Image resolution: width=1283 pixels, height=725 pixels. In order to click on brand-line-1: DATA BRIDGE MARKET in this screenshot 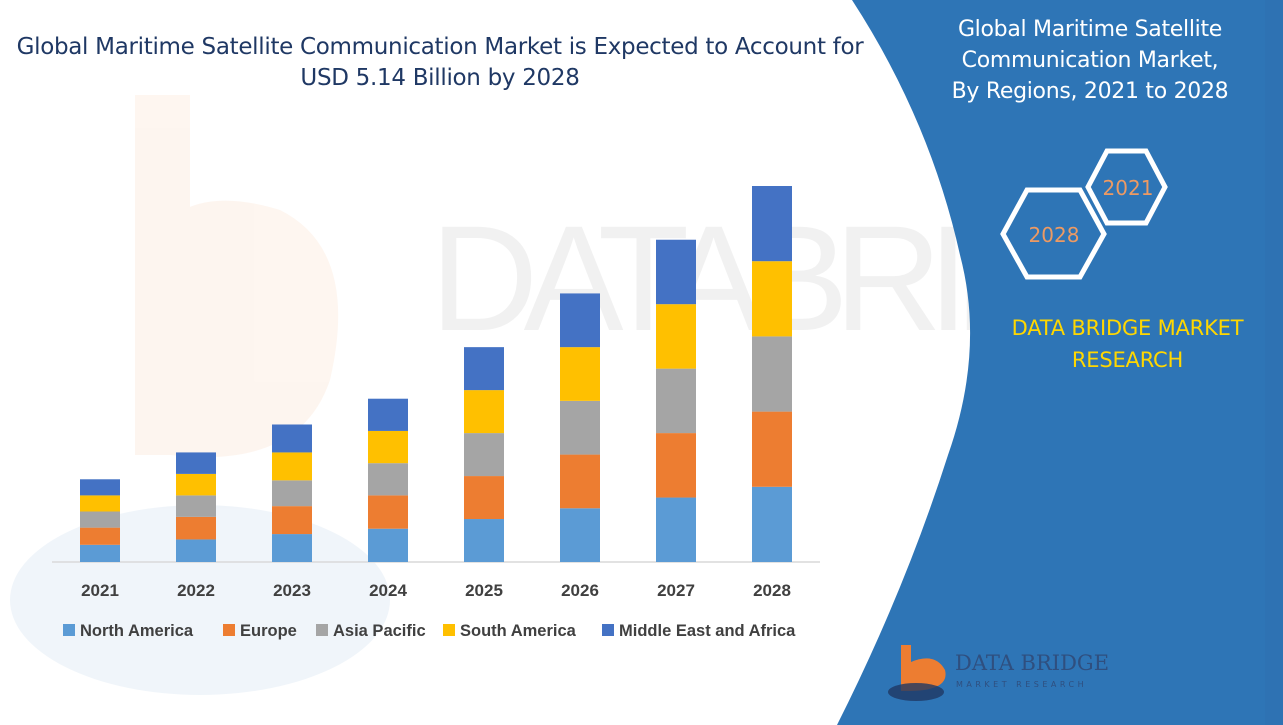, I will do `click(1127, 328)`.